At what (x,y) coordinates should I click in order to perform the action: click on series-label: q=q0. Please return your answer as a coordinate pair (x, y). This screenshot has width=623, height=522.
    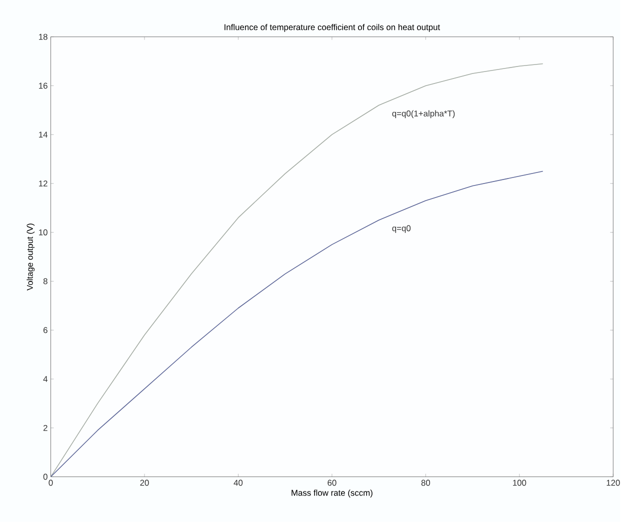
    Looking at the image, I should click on (401, 229).